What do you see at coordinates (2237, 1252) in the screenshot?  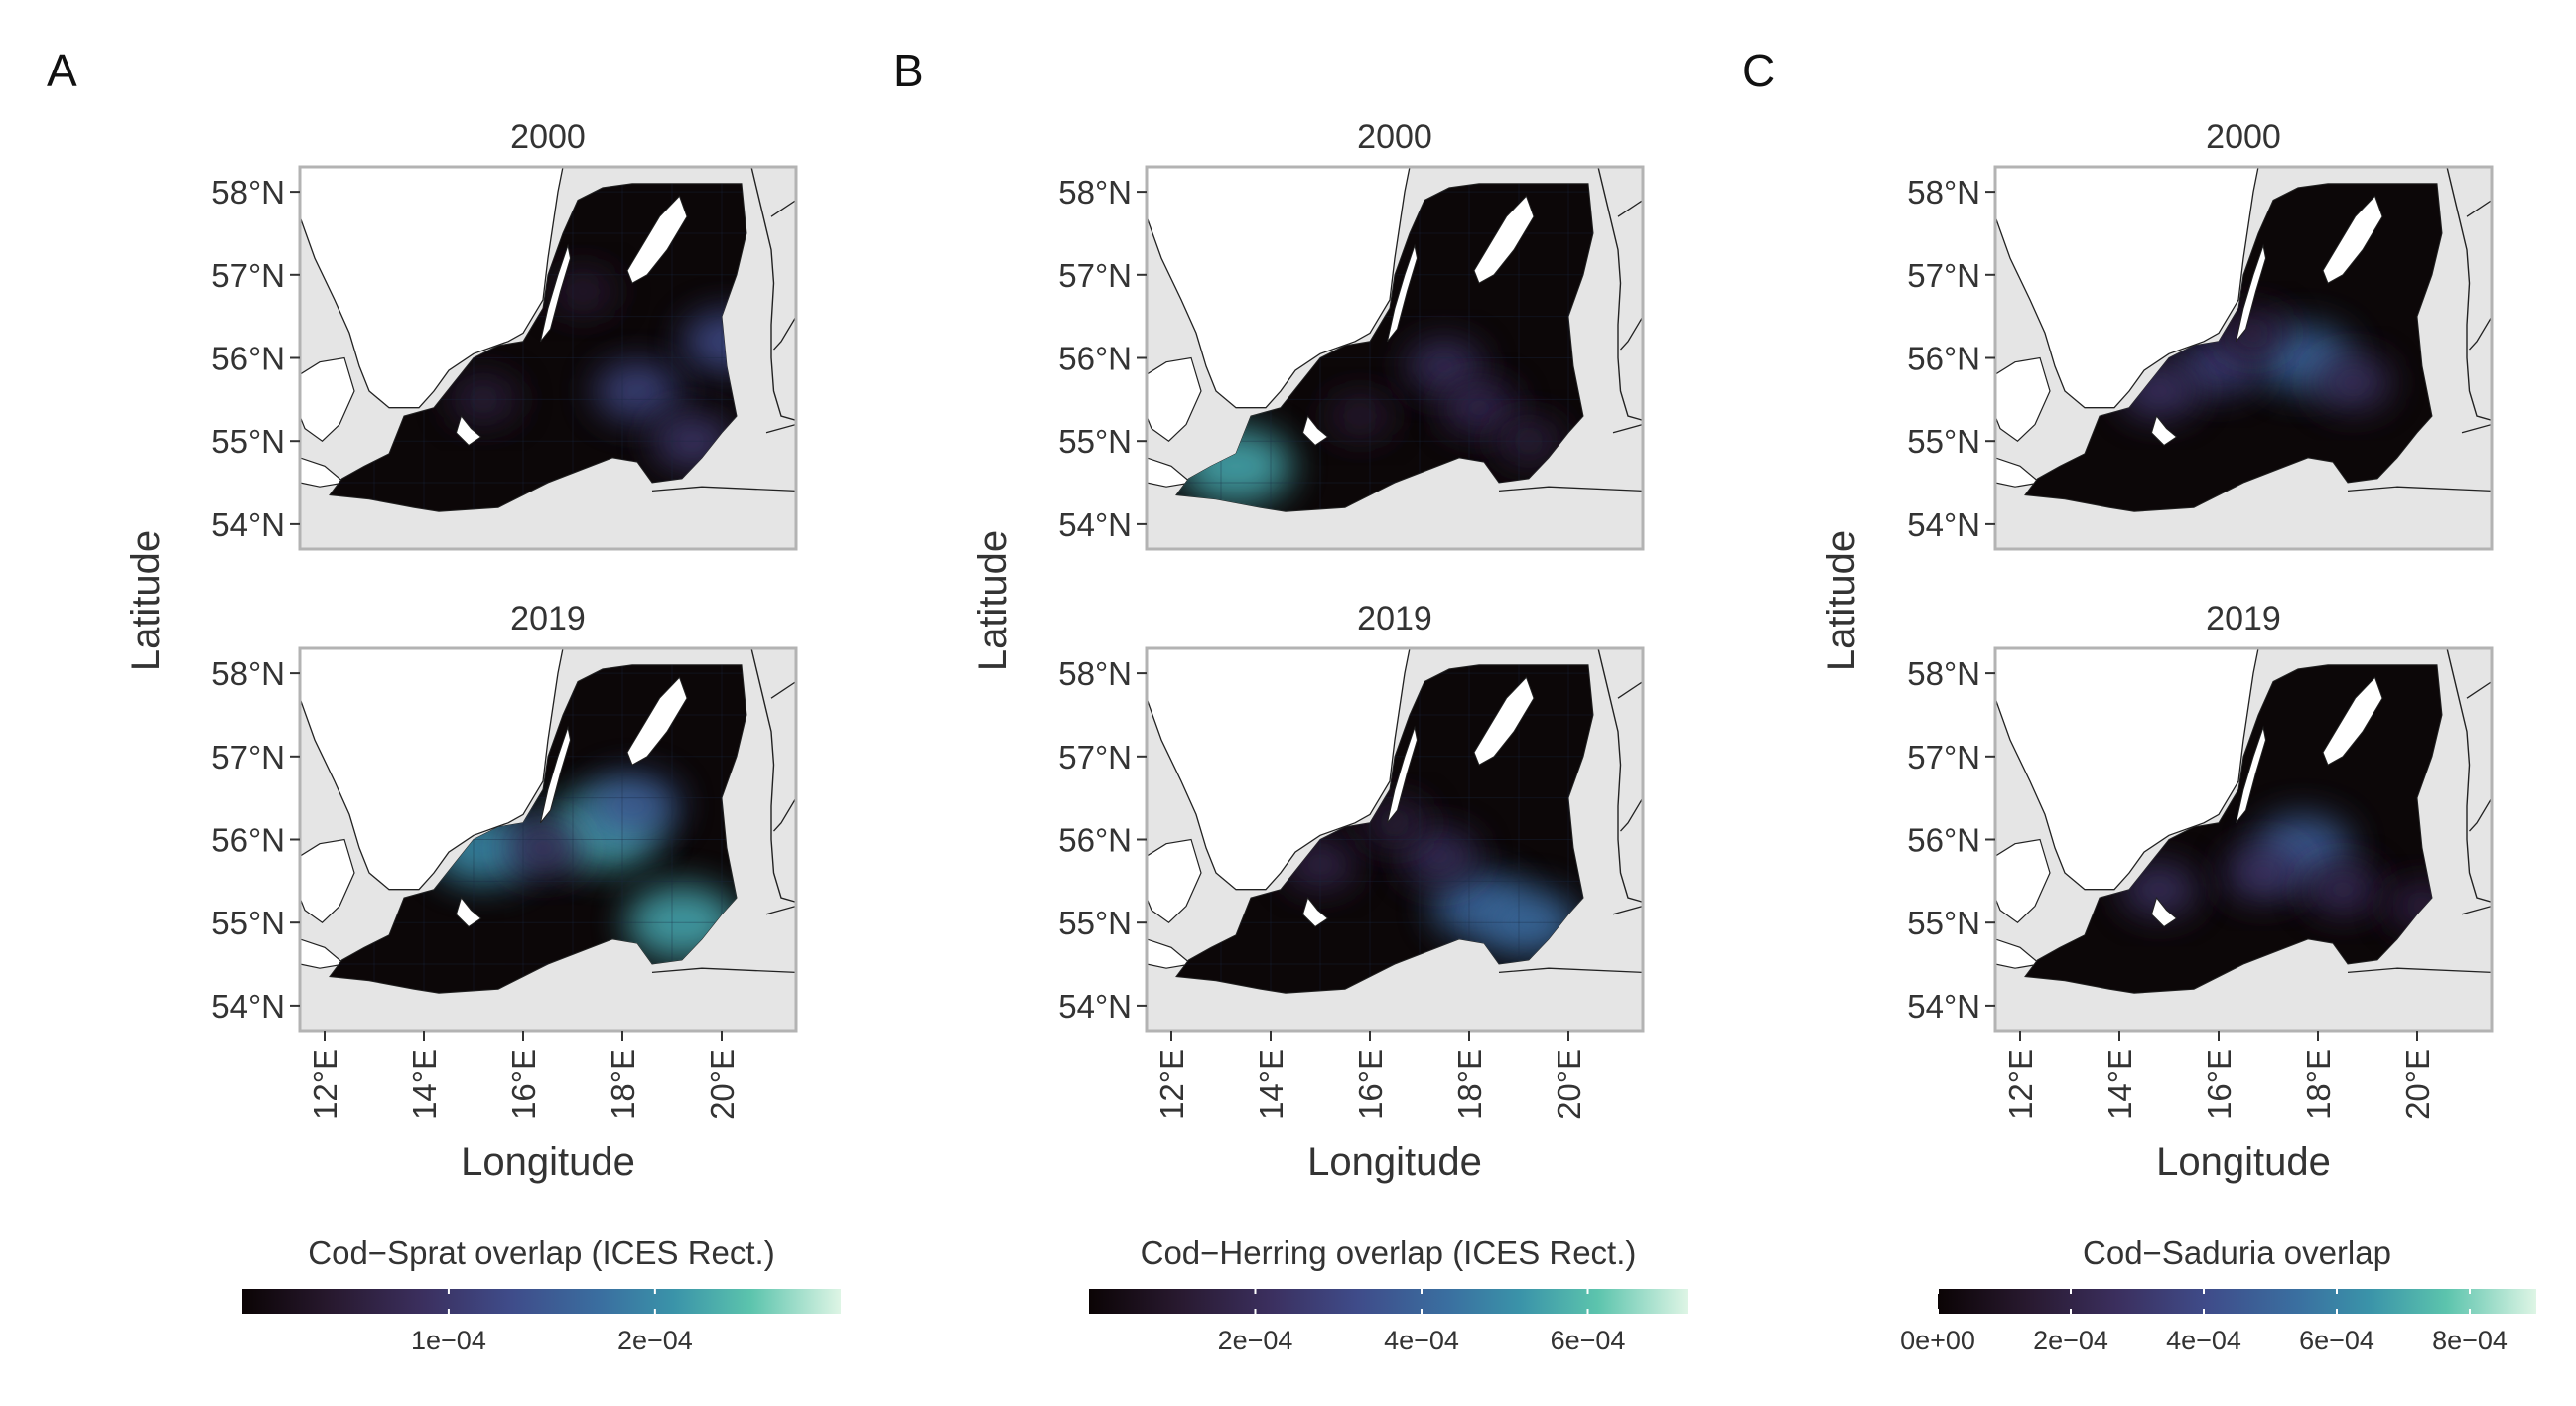 I see `legend-title: Cod−Saduria overlap` at bounding box center [2237, 1252].